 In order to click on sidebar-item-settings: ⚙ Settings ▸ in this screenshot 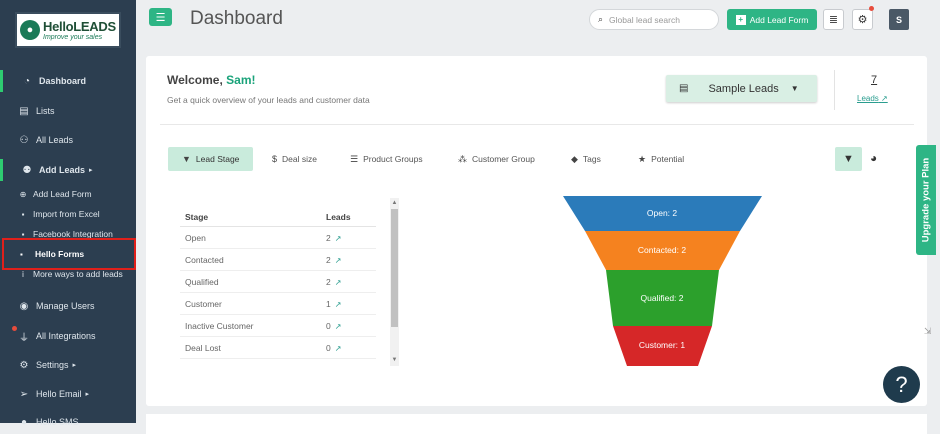, I will do `click(68, 365)`.